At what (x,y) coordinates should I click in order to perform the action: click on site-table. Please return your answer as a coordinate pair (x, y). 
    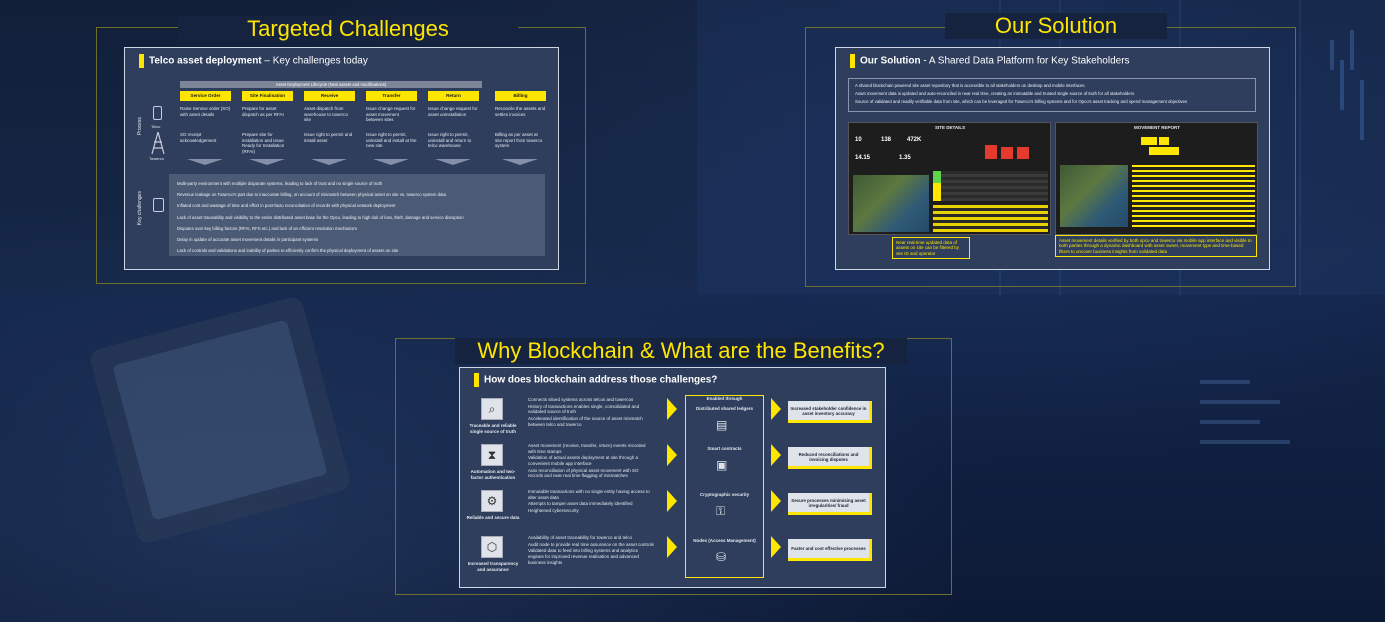
    Looking at the image, I should click on (990, 186).